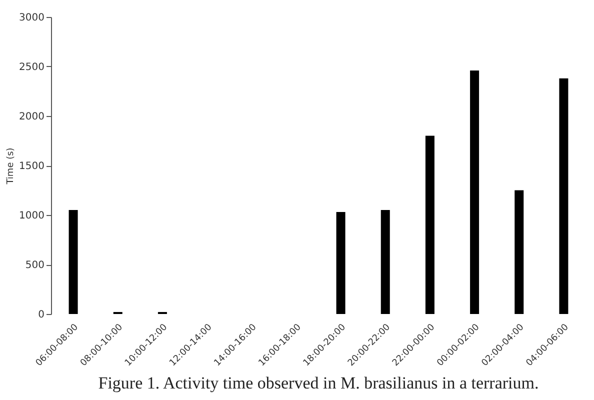 Image resolution: width=594 pixels, height=400 pixels. What do you see at coordinates (31, 67) in the screenshot?
I see `y-tick-label: 2500` at bounding box center [31, 67].